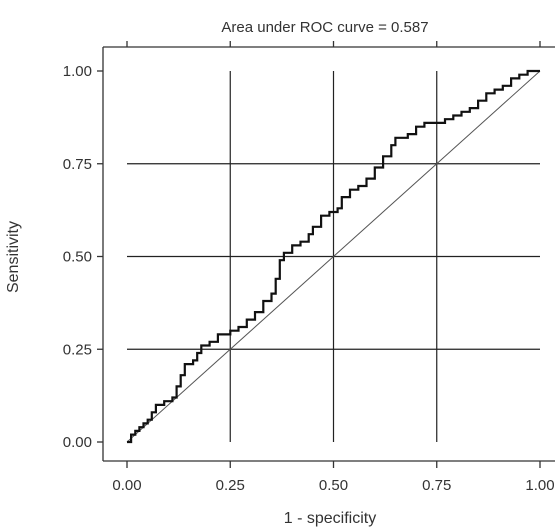 The image size is (555, 531). I want to click on x-tick-labels: 0.00 0.25 0.50 0.75 1.00, so click(333, 485).